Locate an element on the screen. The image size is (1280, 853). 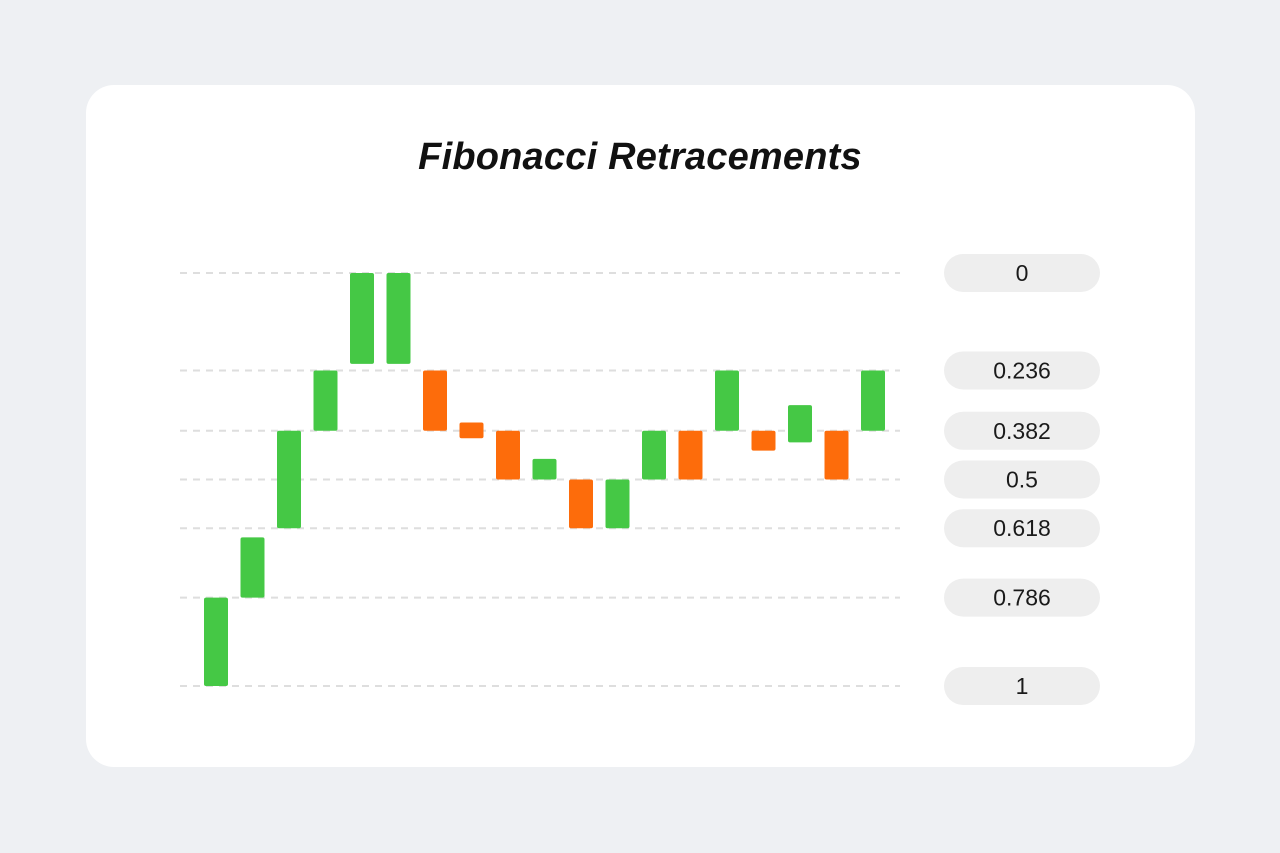
level-label-text: 0.236 is located at coordinates (1022, 370).